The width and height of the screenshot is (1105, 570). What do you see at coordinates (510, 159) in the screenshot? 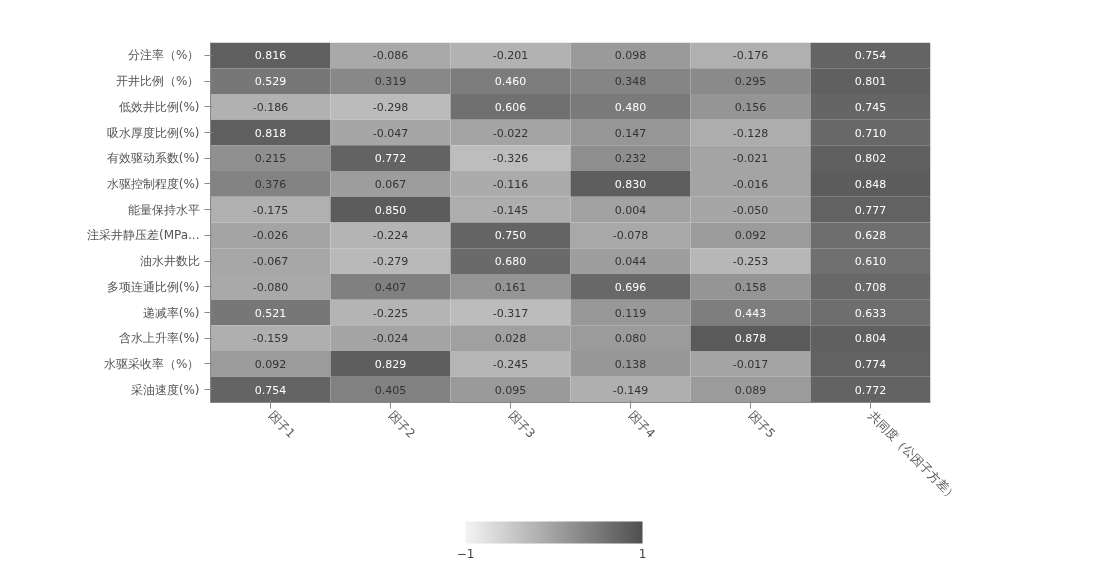
I see `data-label: -0.326` at bounding box center [510, 159].